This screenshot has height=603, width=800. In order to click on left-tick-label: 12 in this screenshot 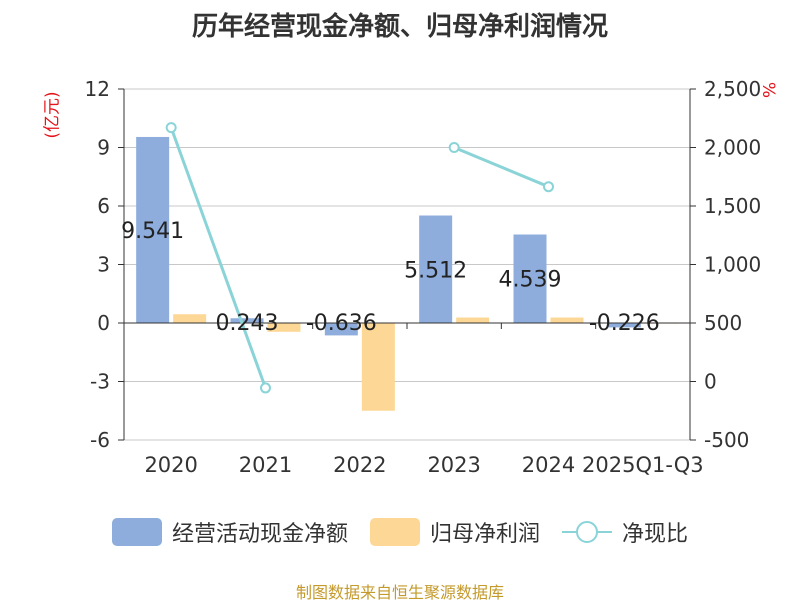, I will do `click(97, 89)`.